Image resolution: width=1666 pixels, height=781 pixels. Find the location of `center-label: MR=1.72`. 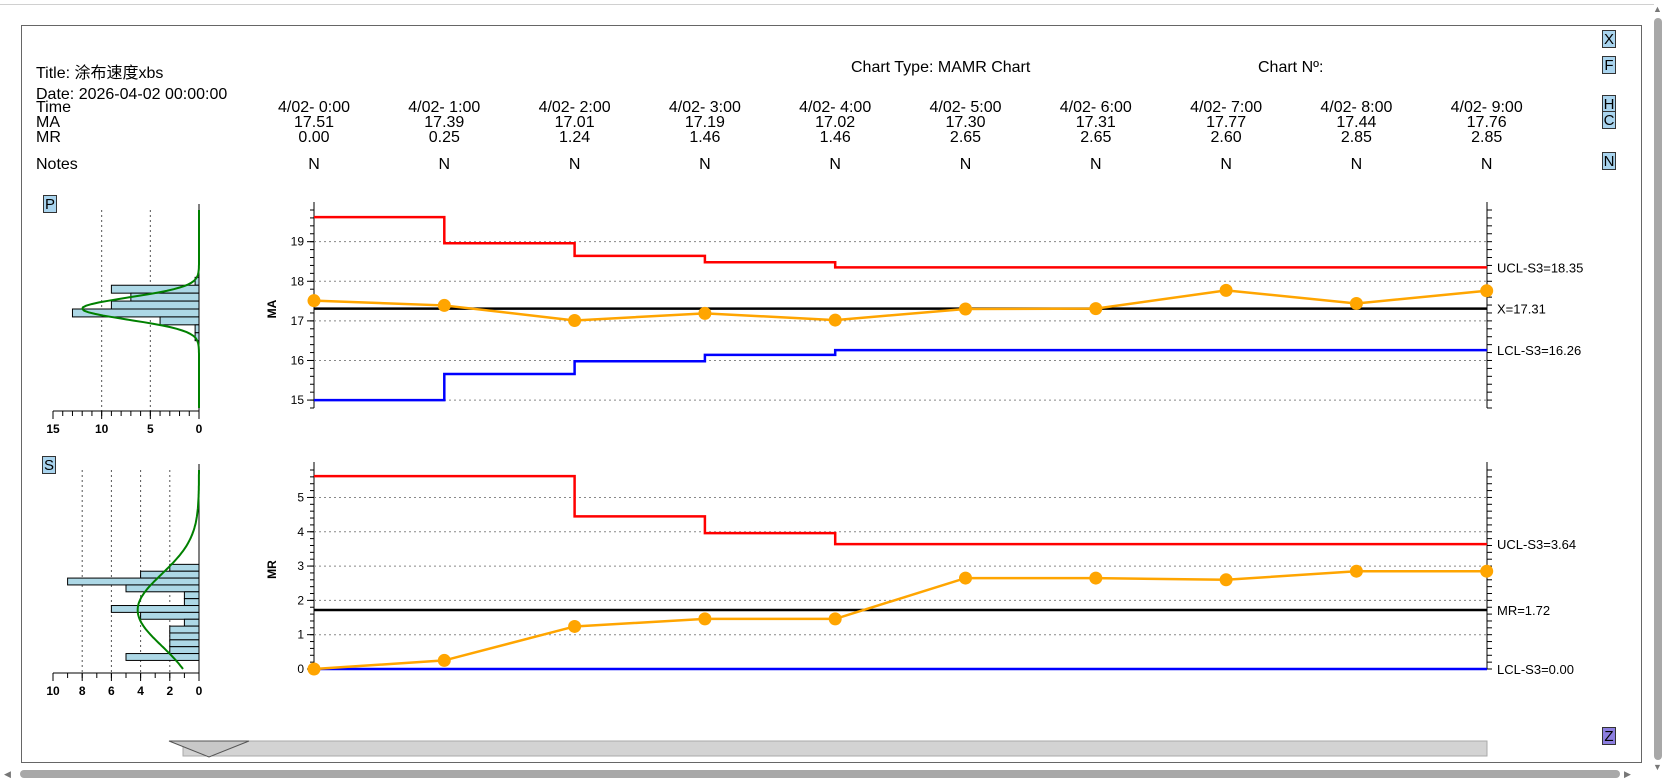

center-label: MR=1.72 is located at coordinates (1523, 610).